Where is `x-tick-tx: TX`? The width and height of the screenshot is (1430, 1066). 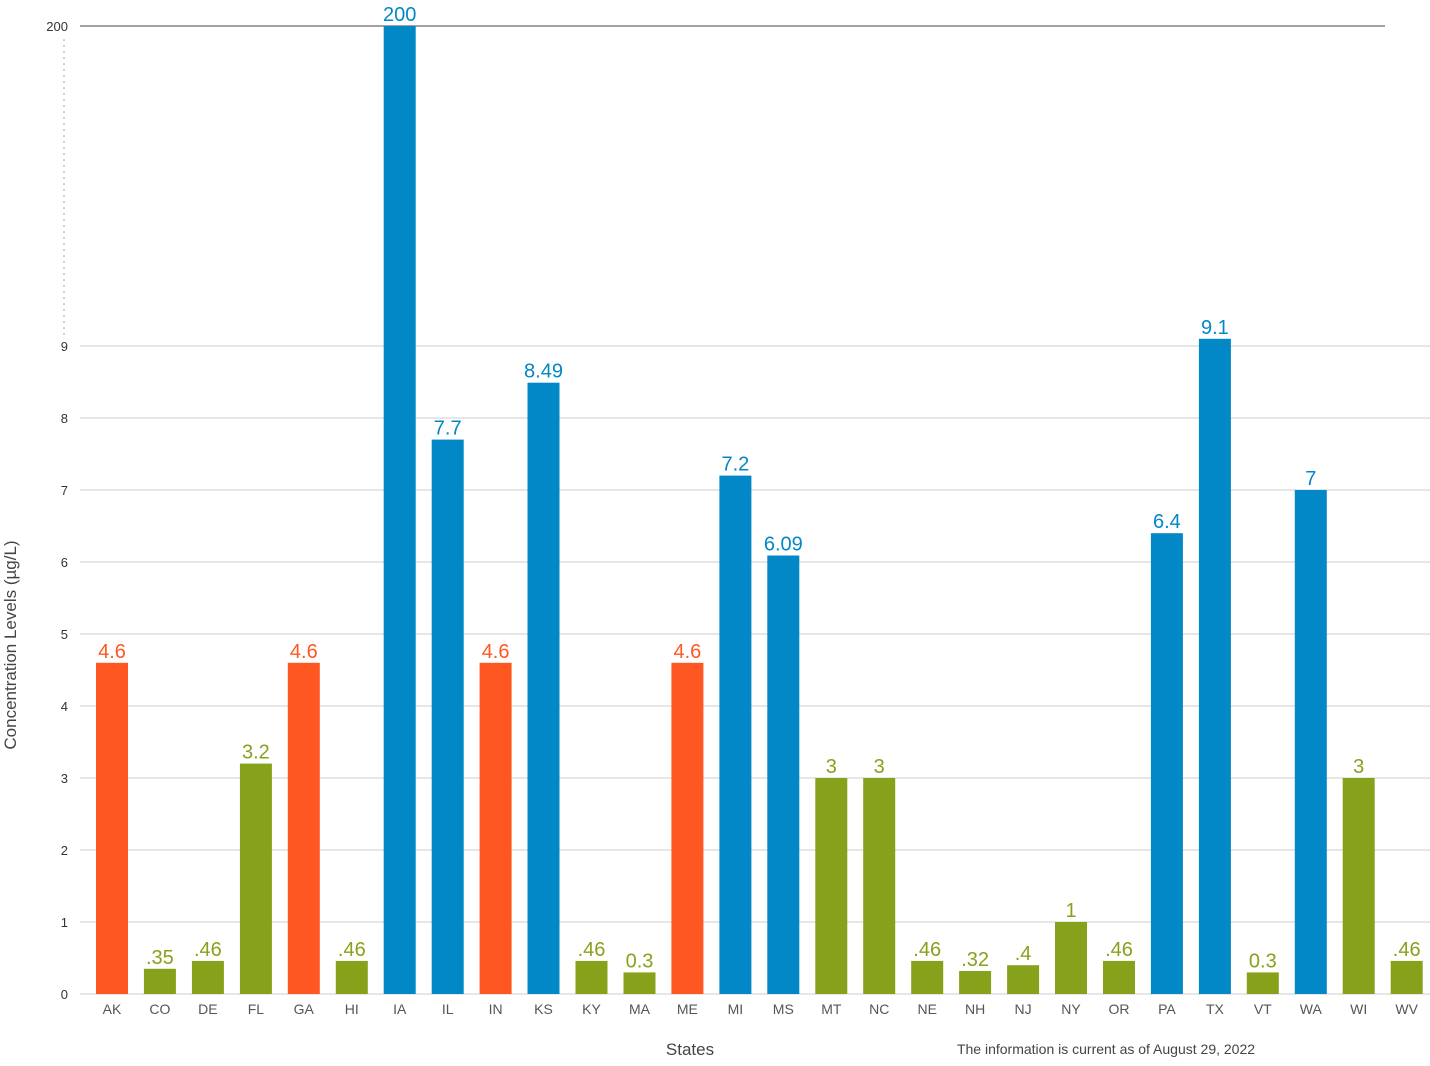
x-tick-tx: TX is located at coordinates (1215, 1009).